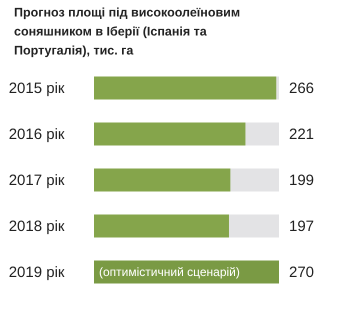  Describe the element at coordinates (301, 180) in the screenshot. I see `data-label: 199` at that location.